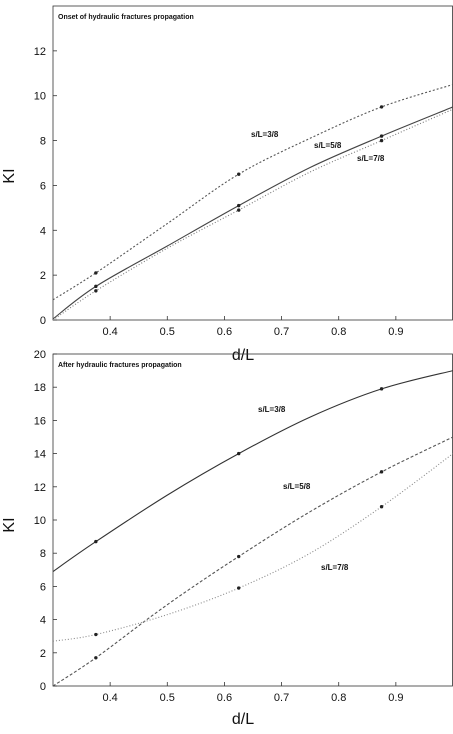  I want to click on chart-title: Onset of hydraulic fractures propagation, so click(126, 17).